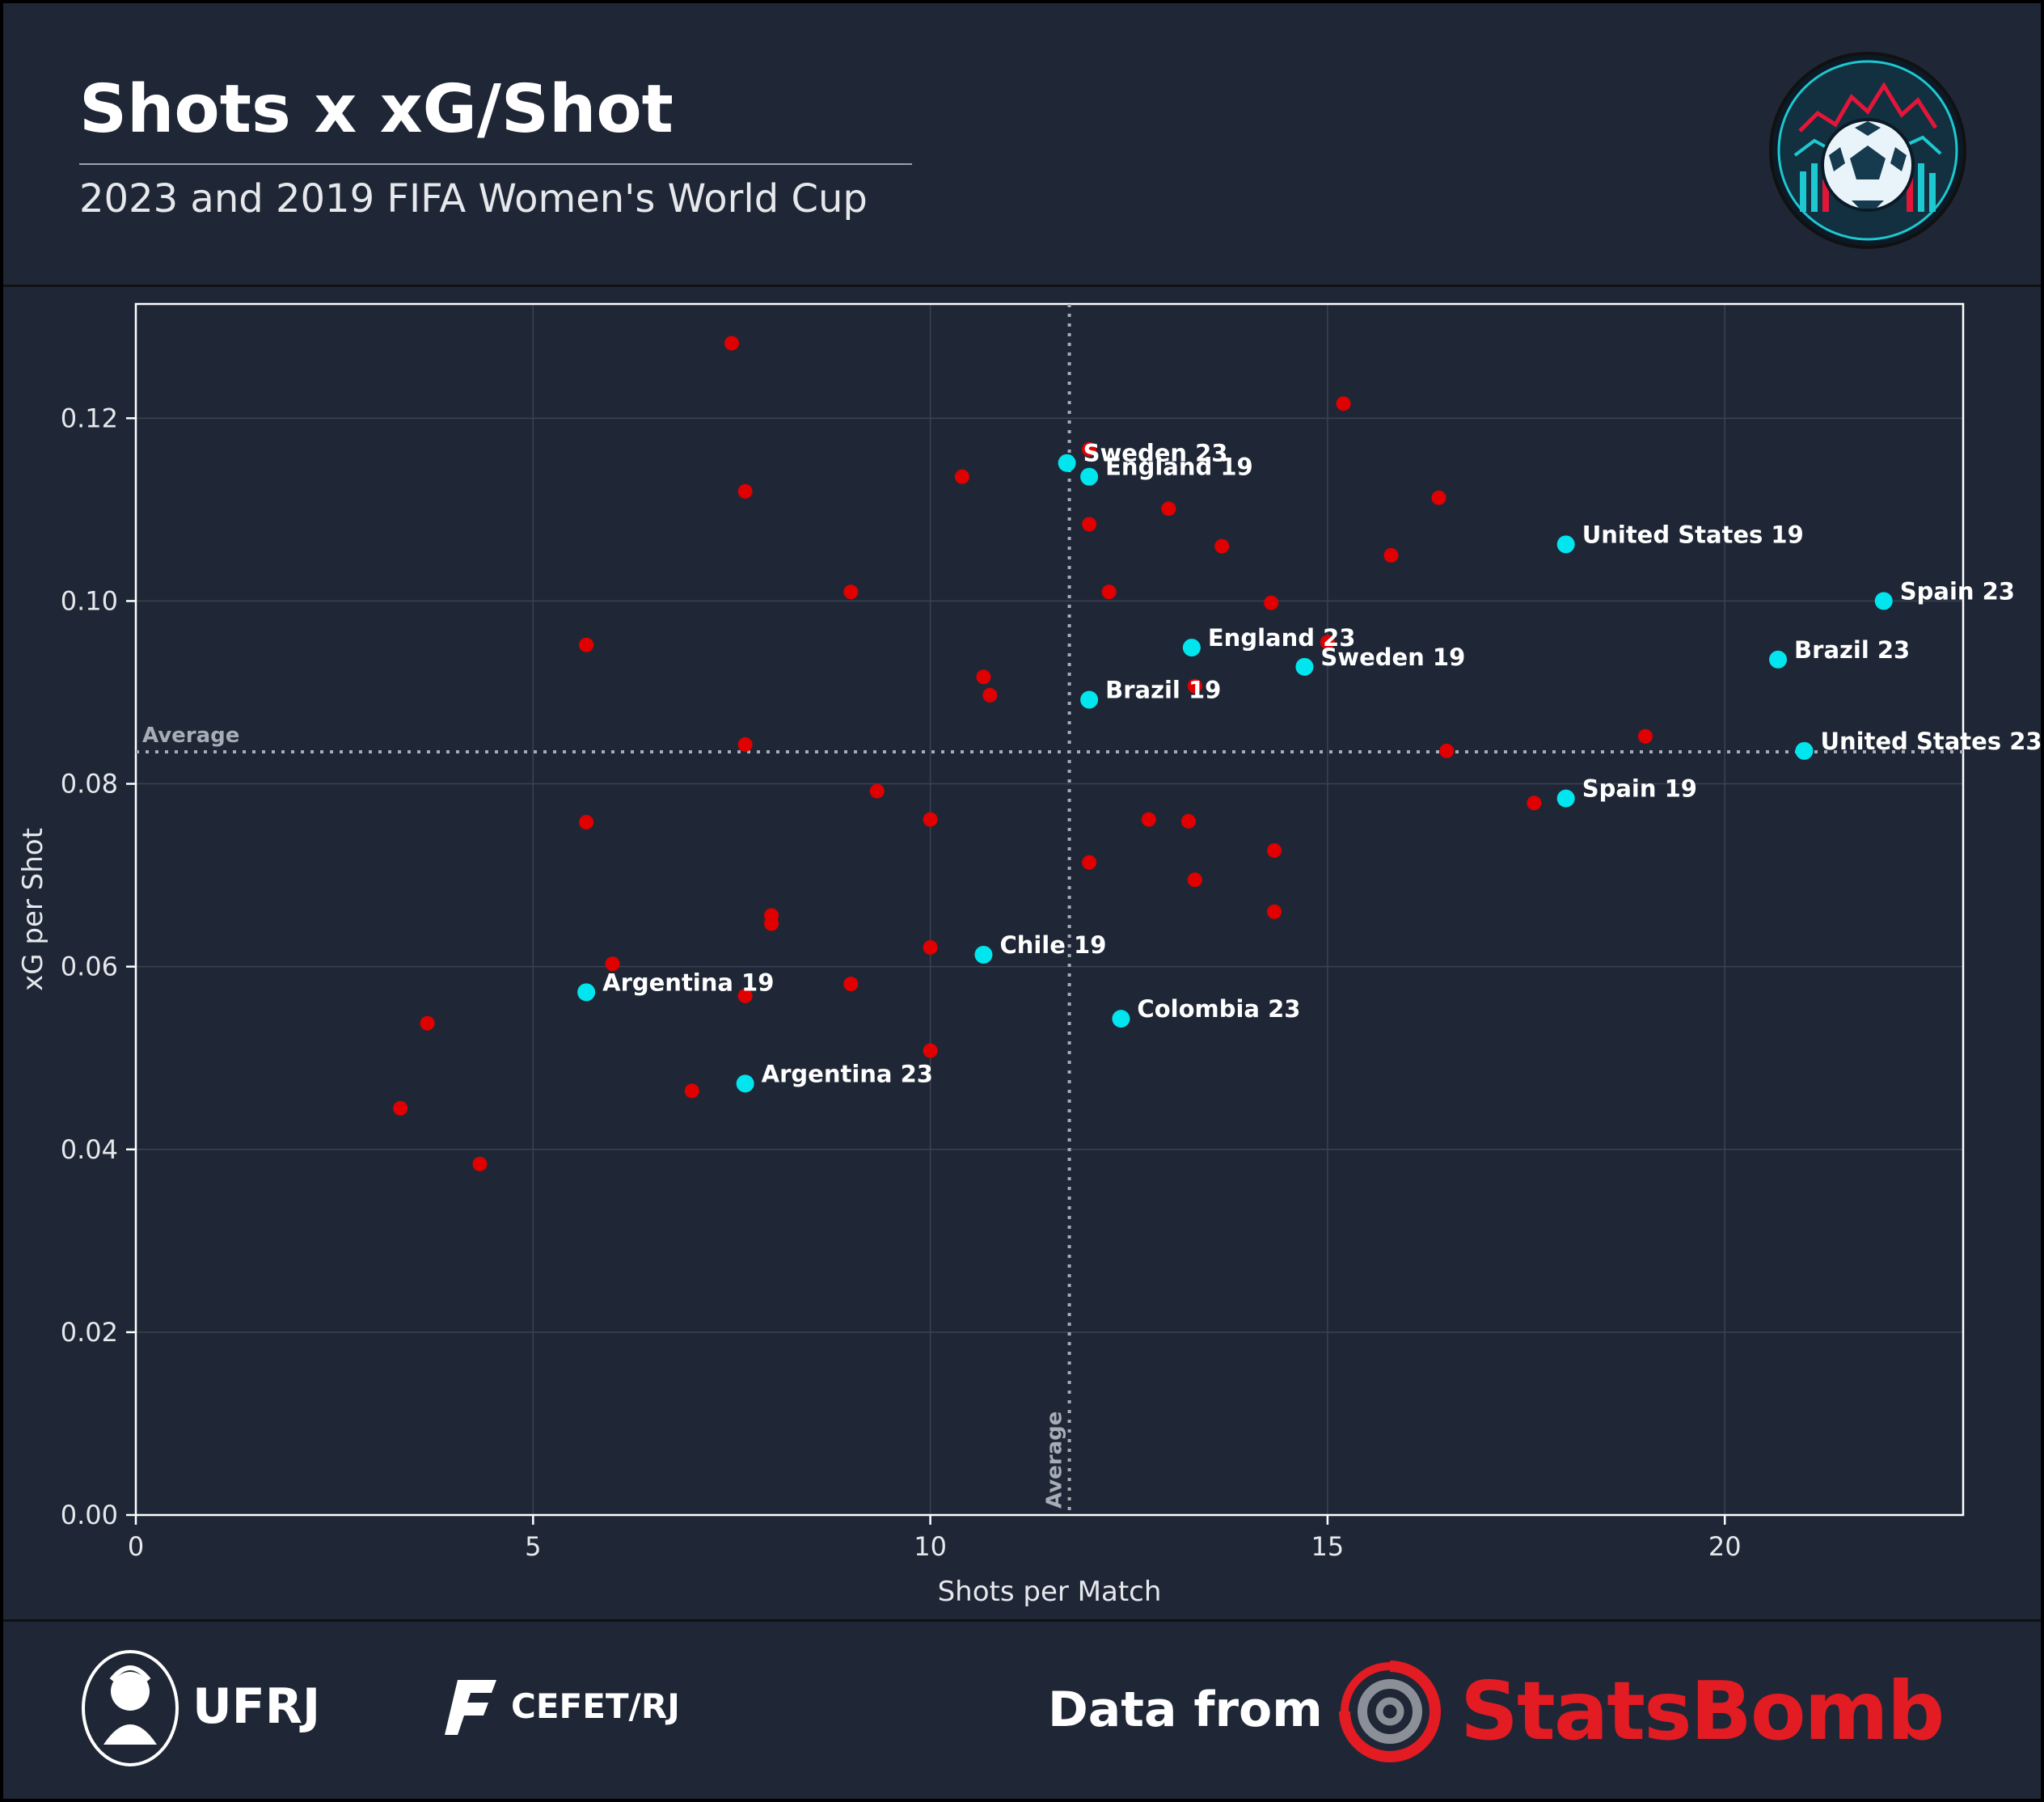 This screenshot has height=1802, width=2044. What do you see at coordinates (89, 1333) in the screenshot?
I see `y-tick-label: 0.02` at bounding box center [89, 1333].